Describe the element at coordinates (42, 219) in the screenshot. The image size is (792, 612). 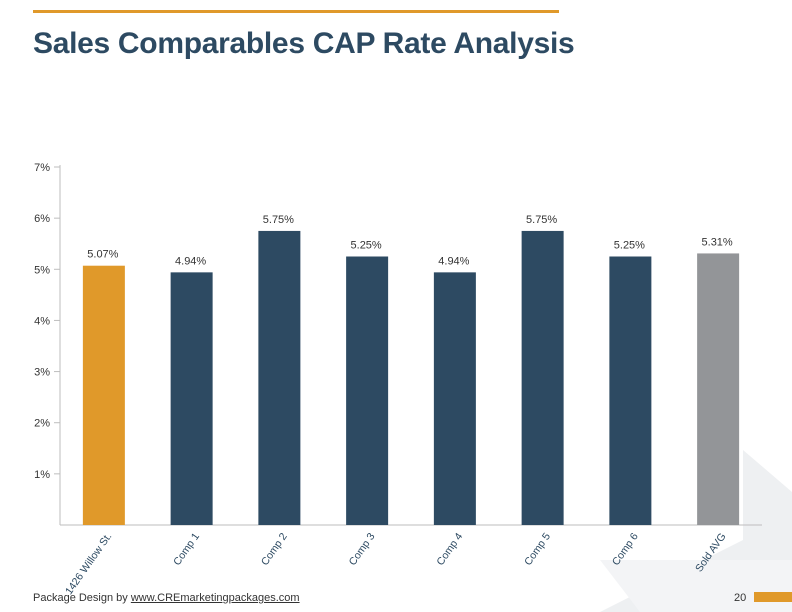
I see `y-tick-label: 6%` at that location.